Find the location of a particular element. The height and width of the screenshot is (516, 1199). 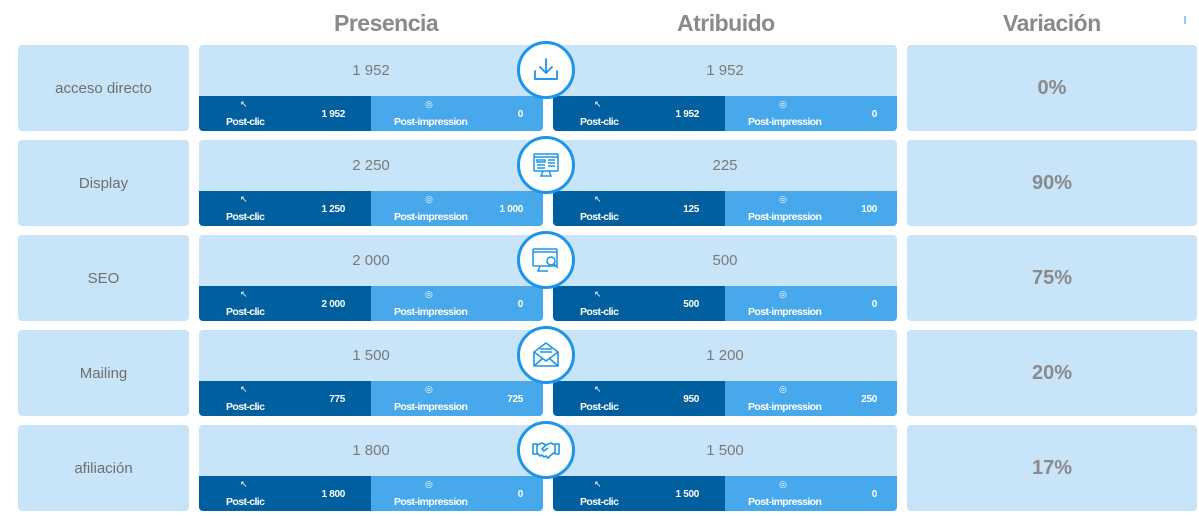

post-impression-value: 725 is located at coordinates (515, 399).